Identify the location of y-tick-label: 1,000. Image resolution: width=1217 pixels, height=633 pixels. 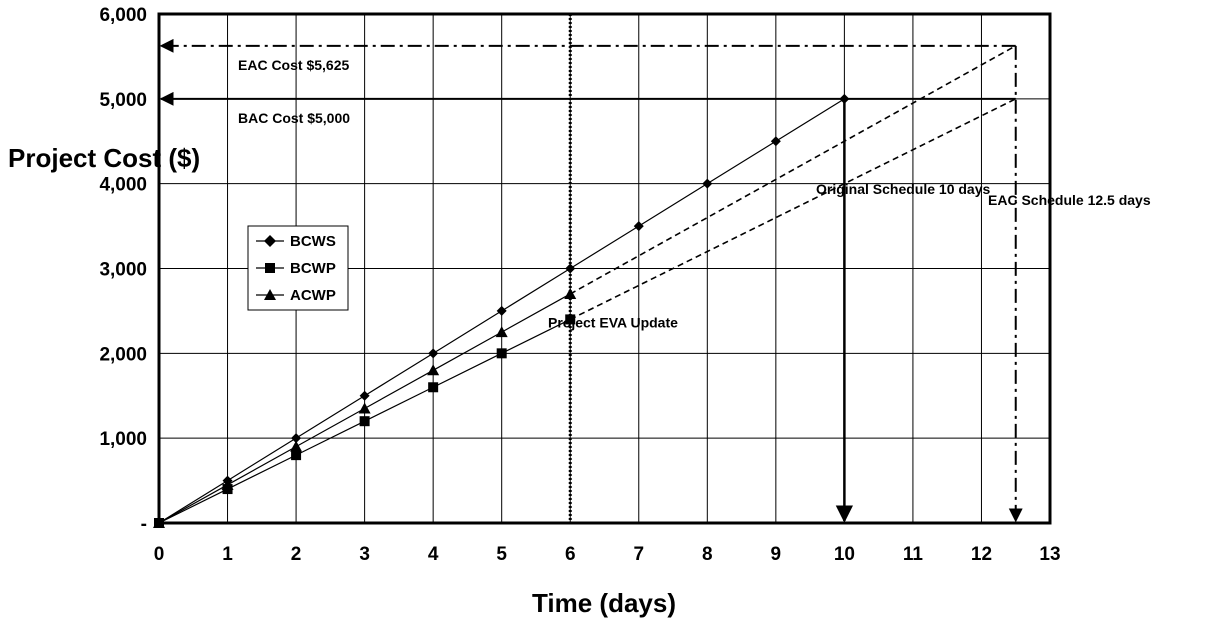
(123, 439).